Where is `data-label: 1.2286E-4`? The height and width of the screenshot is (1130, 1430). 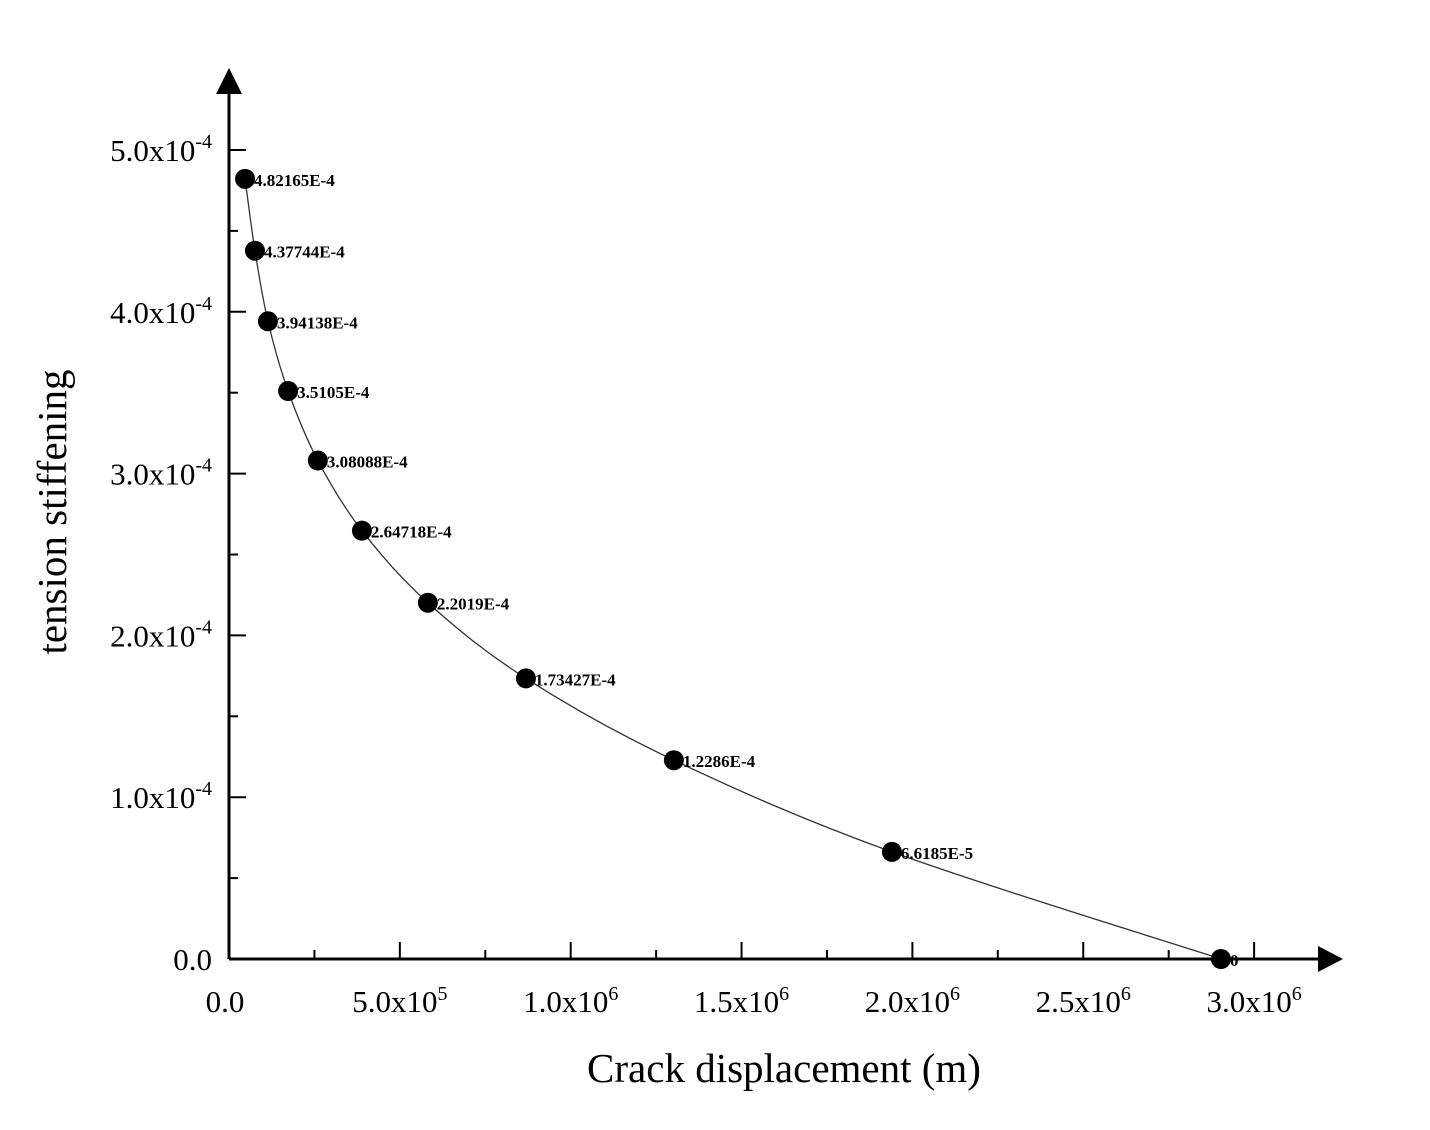 data-label: 1.2286E-4 is located at coordinates (719, 761).